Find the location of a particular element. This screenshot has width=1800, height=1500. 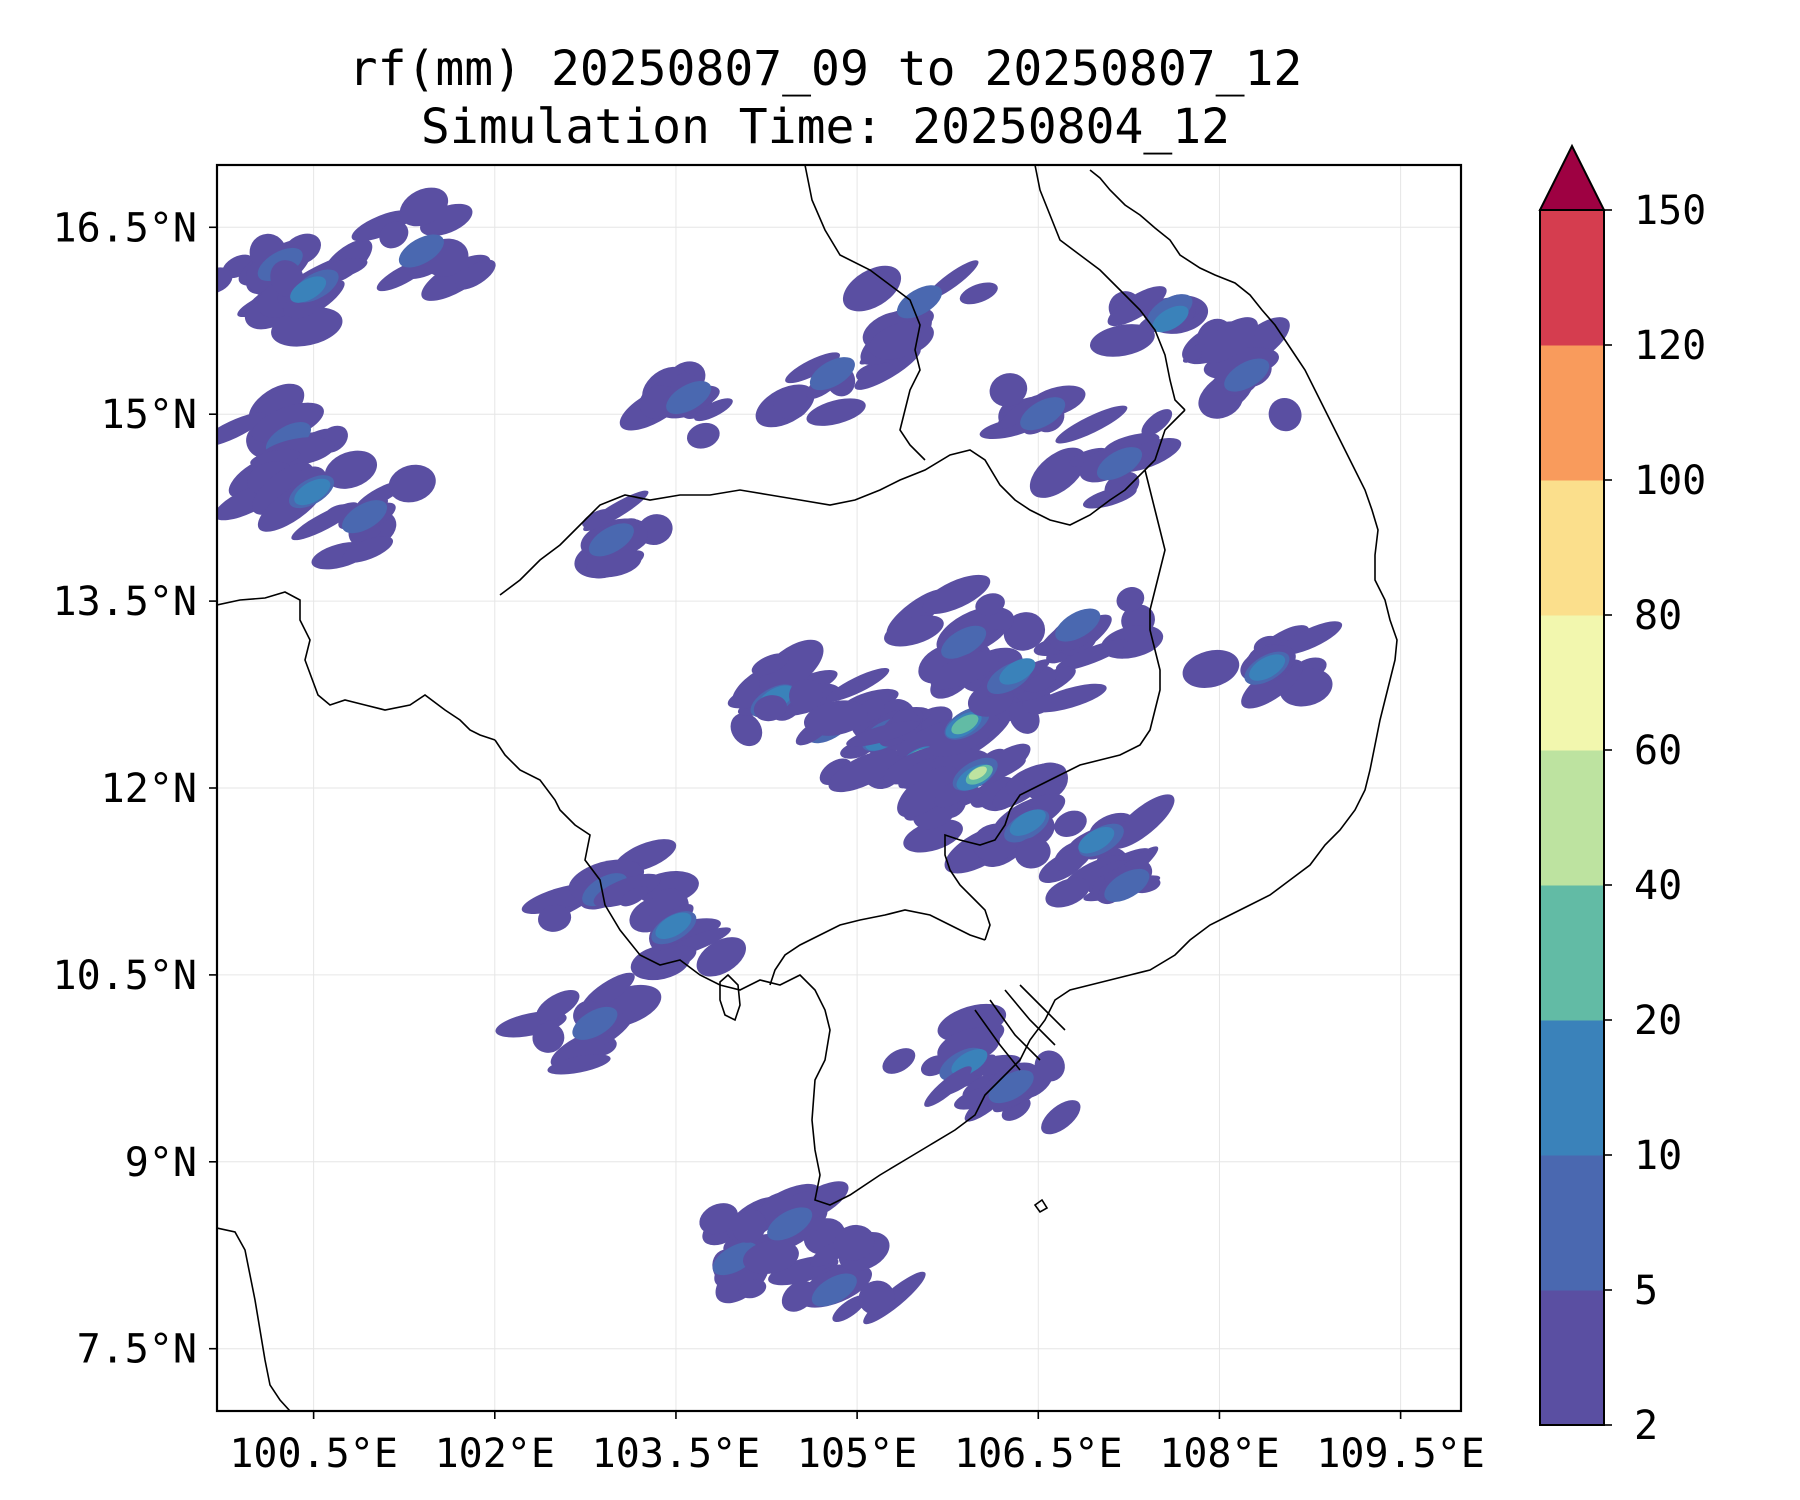

border-laos-vietnam is located at coordinates (1110, 288).